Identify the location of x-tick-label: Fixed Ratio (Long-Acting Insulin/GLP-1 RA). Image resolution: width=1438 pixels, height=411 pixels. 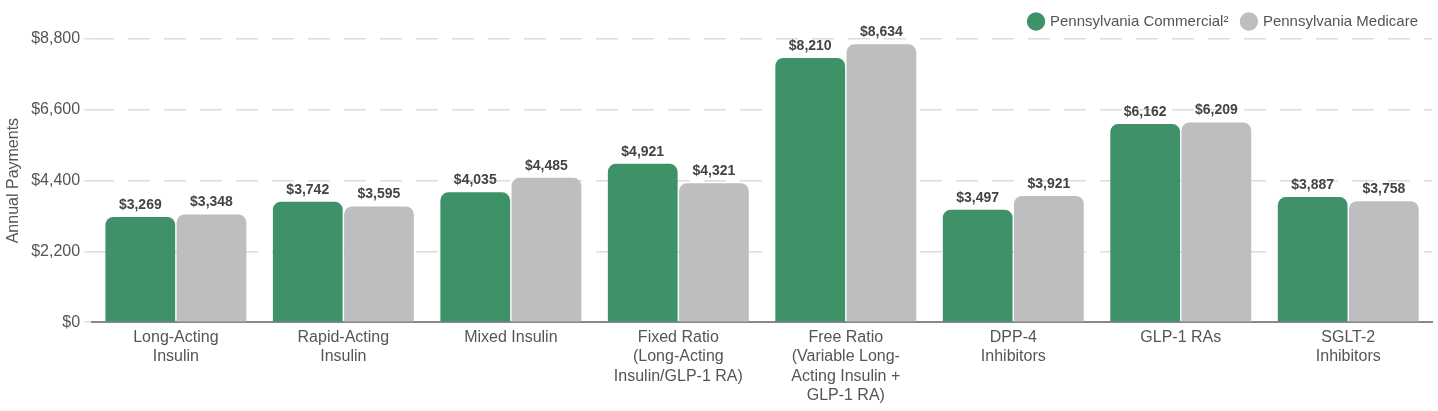
(678, 356).